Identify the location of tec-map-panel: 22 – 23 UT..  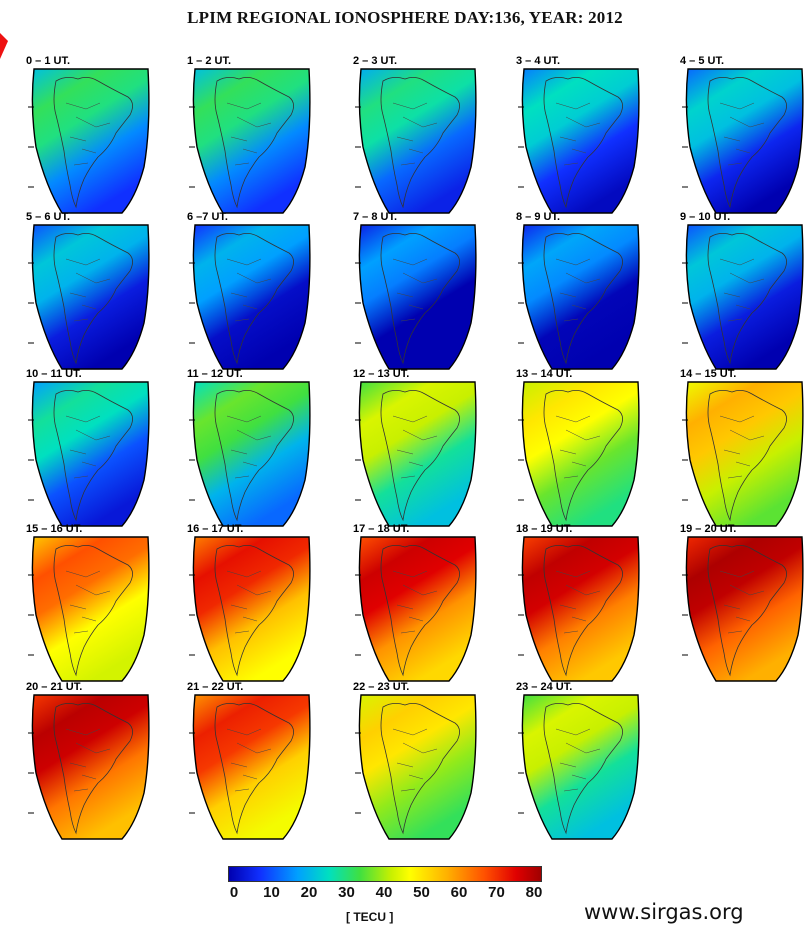
(418, 761).